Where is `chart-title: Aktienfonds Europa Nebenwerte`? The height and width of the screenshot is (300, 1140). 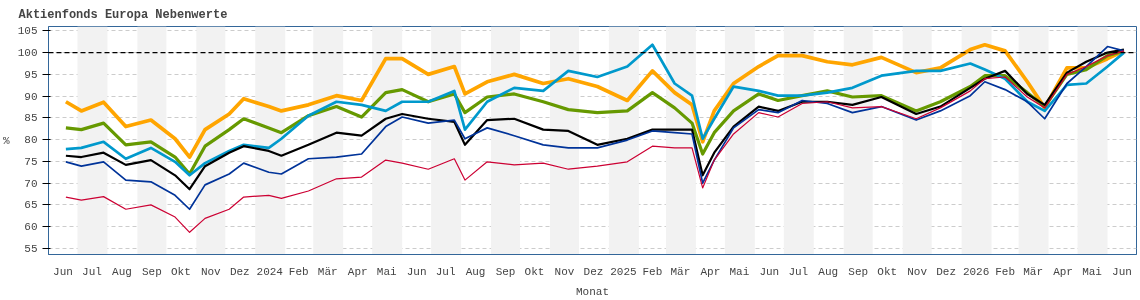 chart-title: Aktienfonds Europa Nebenwerte is located at coordinates (123, 14).